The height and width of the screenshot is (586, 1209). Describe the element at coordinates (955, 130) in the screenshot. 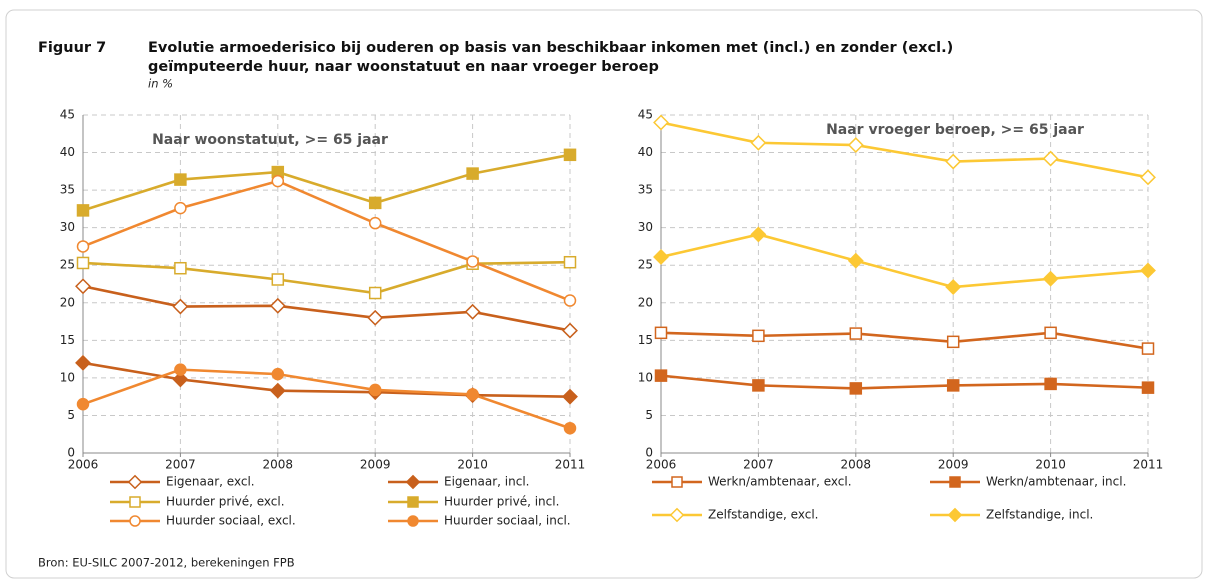

I see `chart-title: Naar vroeger beroep, >= 65 jaar` at that location.